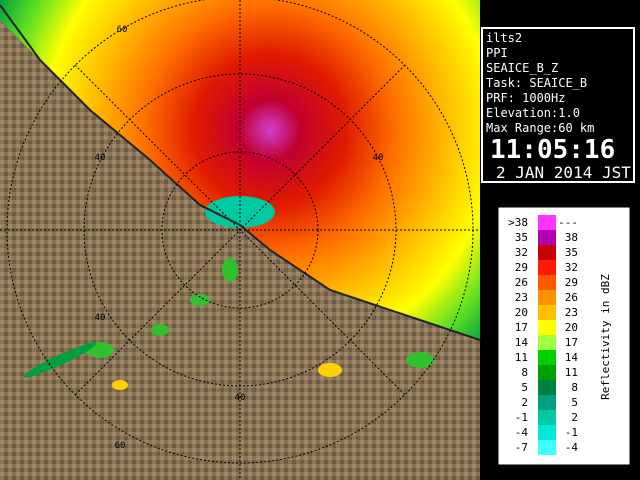  What do you see at coordinates (568, 222) in the screenshot?
I see `legend-high: ---` at bounding box center [568, 222].